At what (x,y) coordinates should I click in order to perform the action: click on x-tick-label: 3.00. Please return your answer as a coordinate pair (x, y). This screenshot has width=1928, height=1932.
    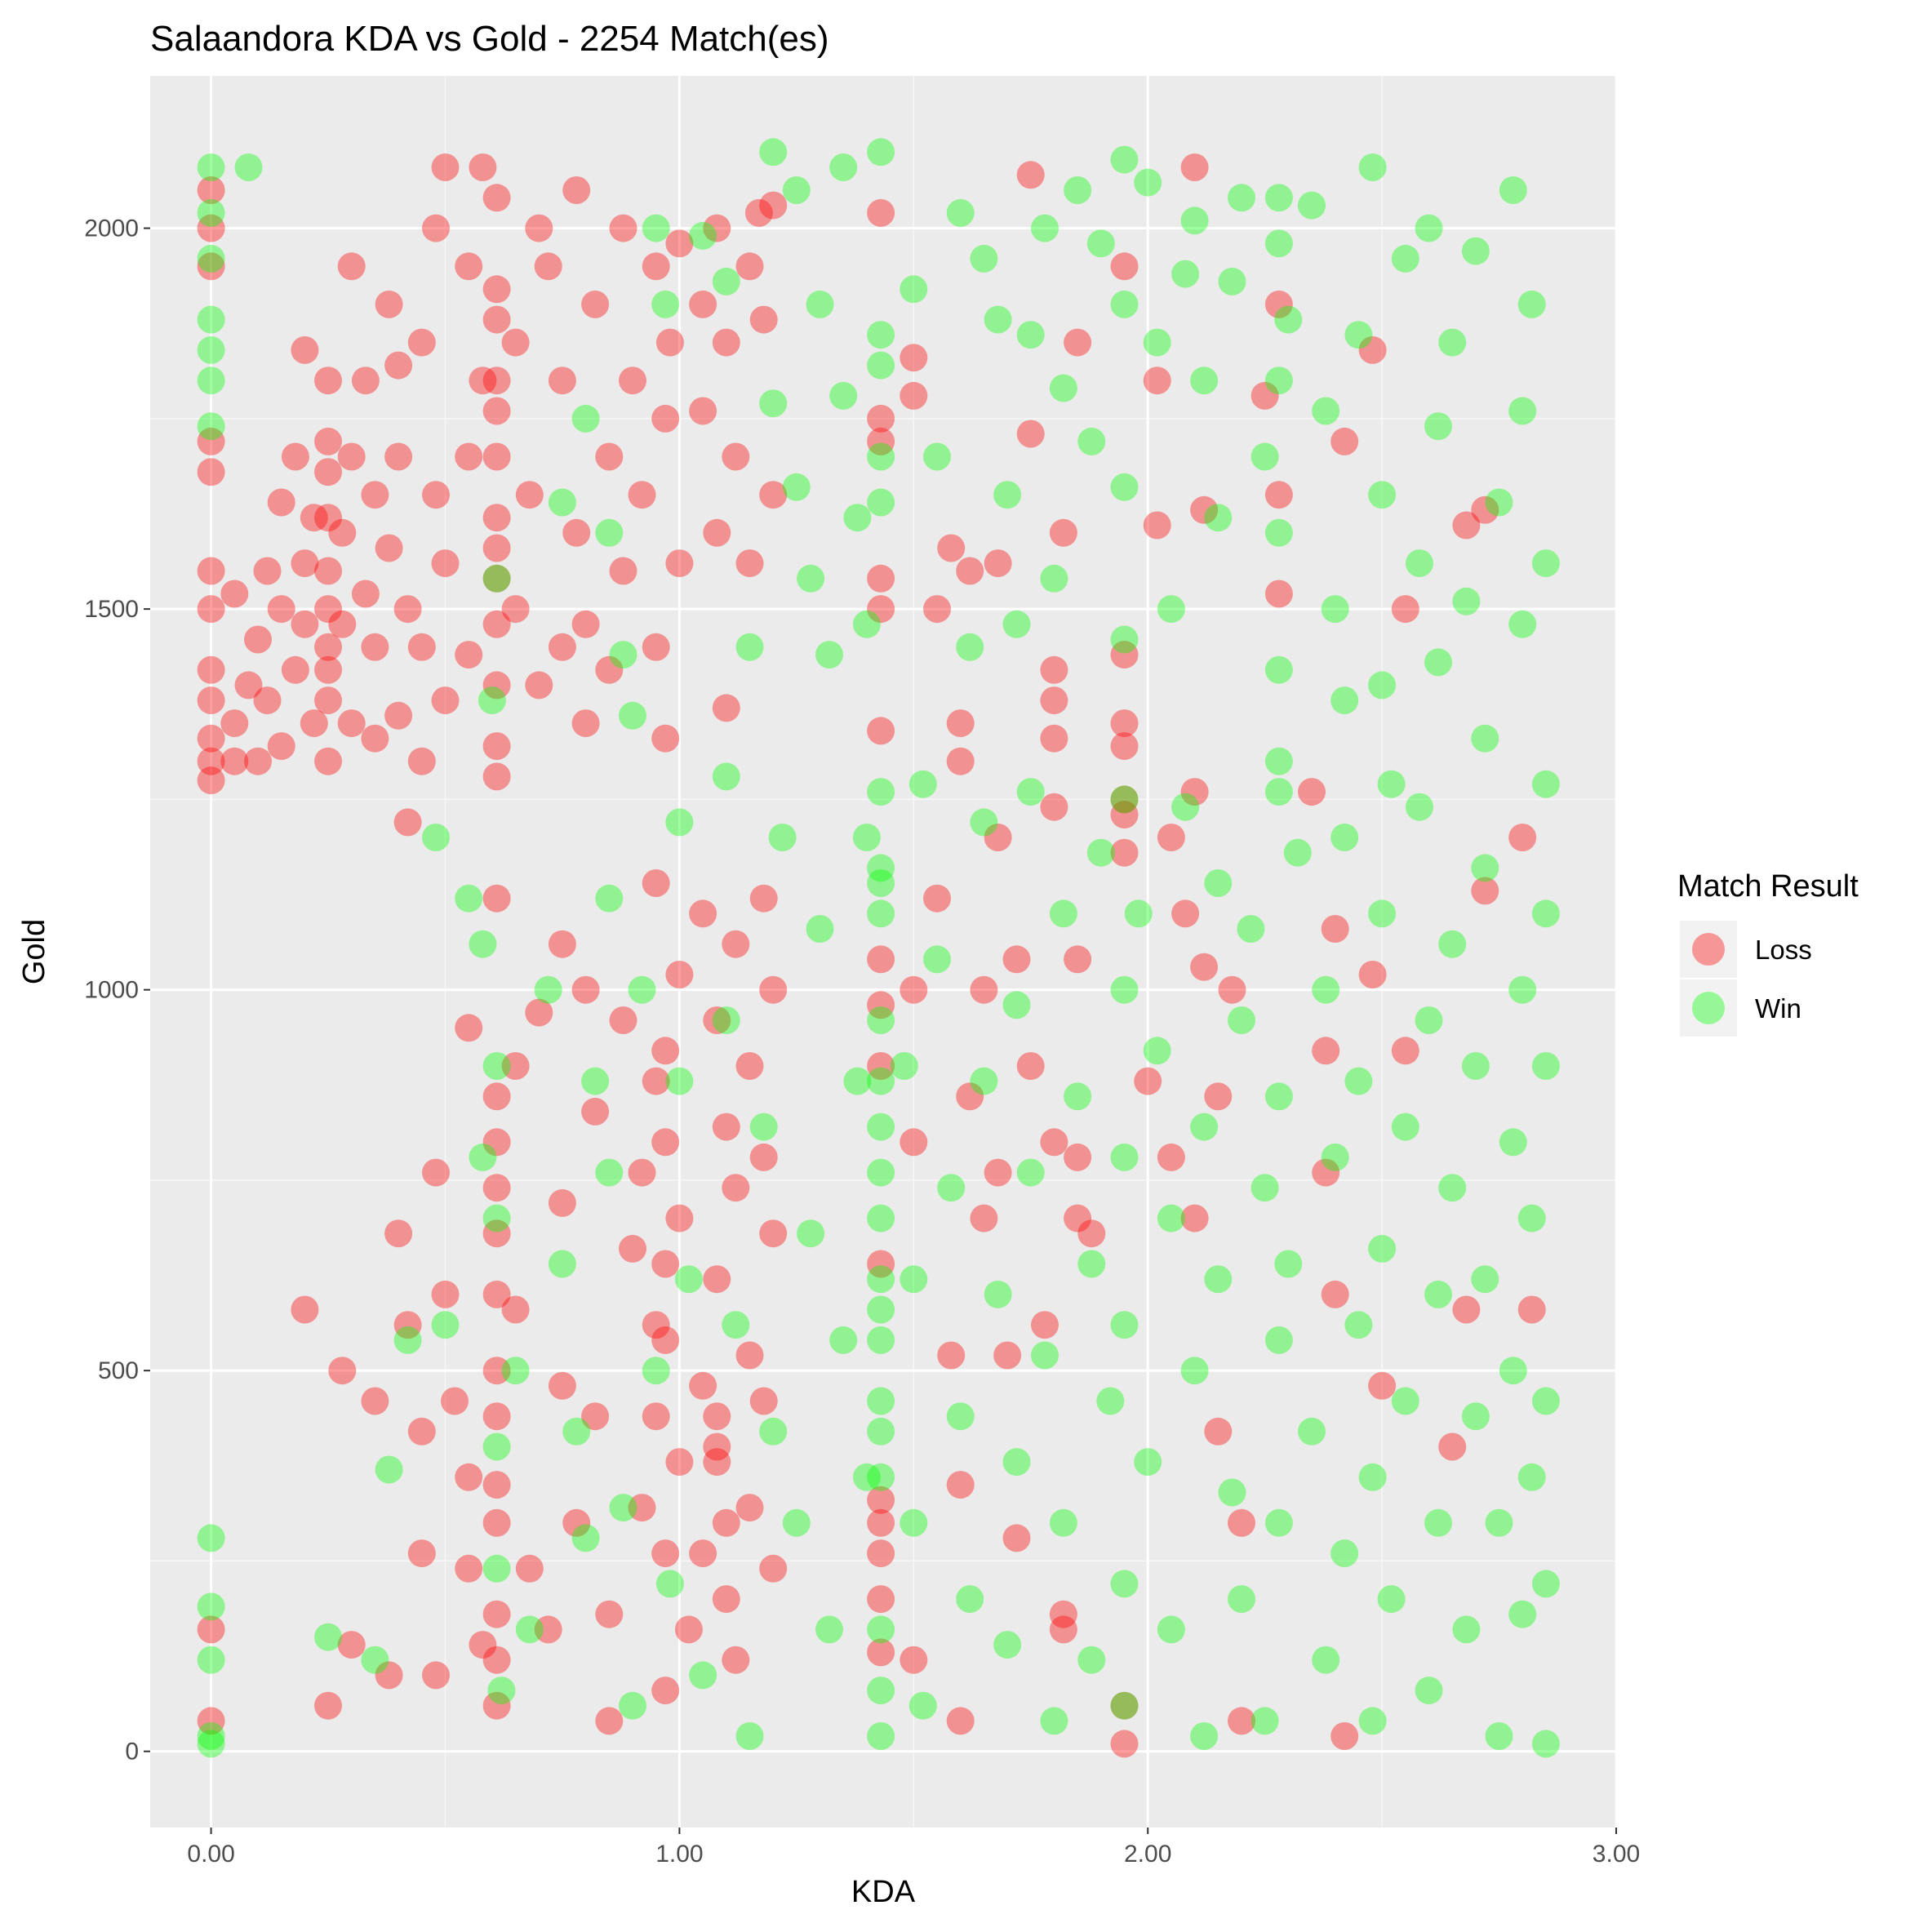
    Looking at the image, I should click on (1616, 1854).